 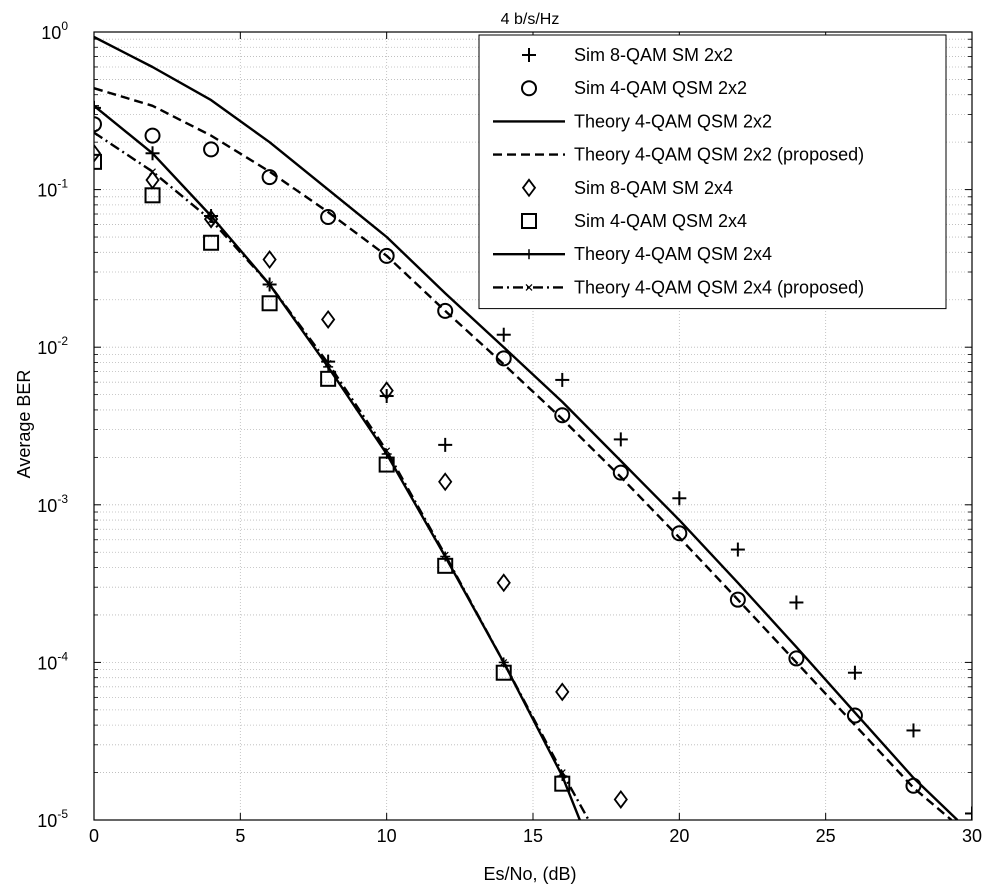 What do you see at coordinates (530, 19) in the screenshot?
I see `chart-title: 4 b/s/Hz` at bounding box center [530, 19].